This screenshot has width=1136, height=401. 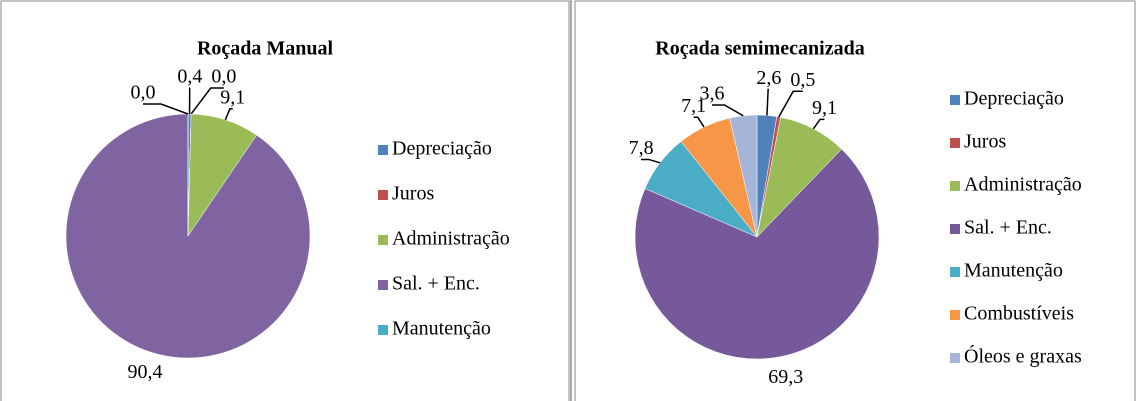 What do you see at coordinates (1019, 314) in the screenshot?
I see `legend-label: Combustíveis` at bounding box center [1019, 314].